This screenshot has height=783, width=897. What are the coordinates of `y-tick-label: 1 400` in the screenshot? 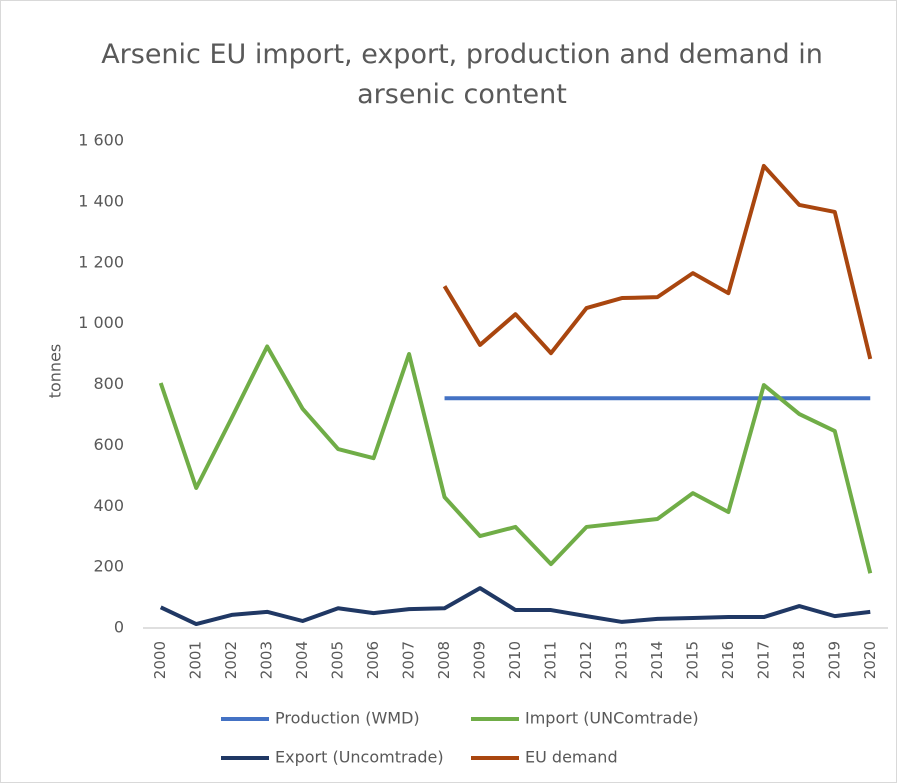 It's located at (101, 200).